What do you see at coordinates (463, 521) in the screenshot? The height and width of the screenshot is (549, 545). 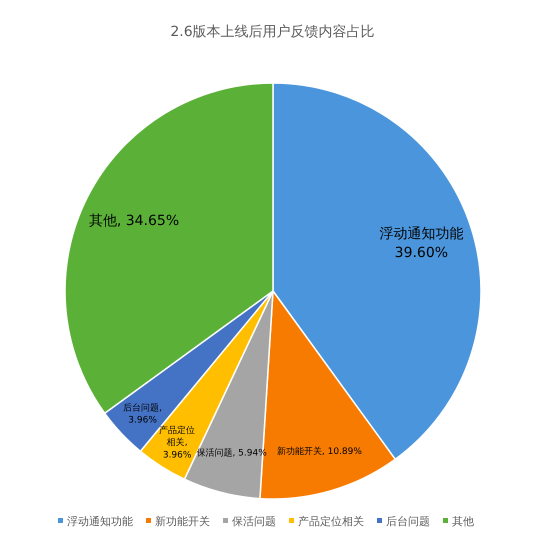 I see `legend-label: 其他` at bounding box center [463, 521].